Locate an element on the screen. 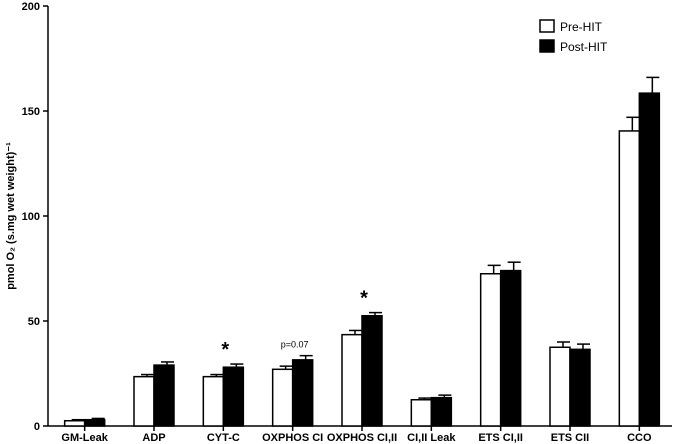 The width and height of the screenshot is (680, 444). legend-label: Post-HIT is located at coordinates (584, 47).